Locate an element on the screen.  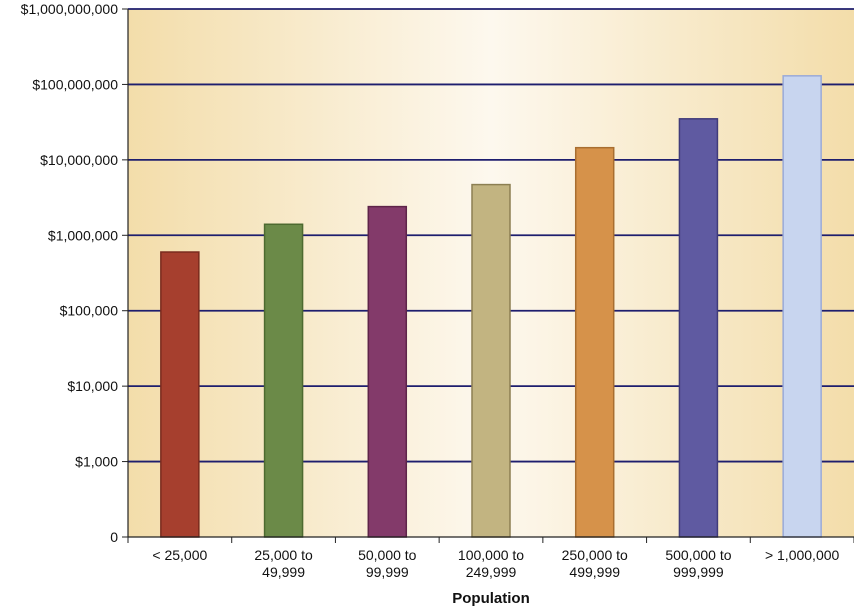
y-tick-label: $1,000,000,000 is located at coordinates (70, 9).